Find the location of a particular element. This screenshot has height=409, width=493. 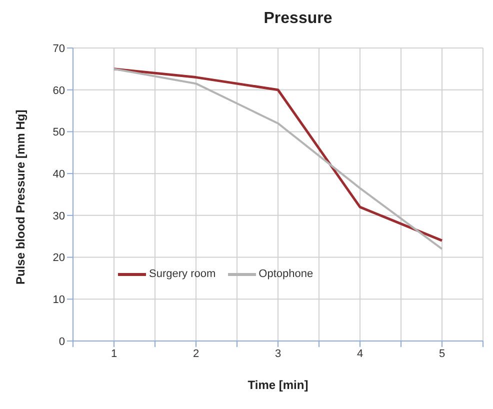

x-tick-label: 5 is located at coordinates (442, 354).